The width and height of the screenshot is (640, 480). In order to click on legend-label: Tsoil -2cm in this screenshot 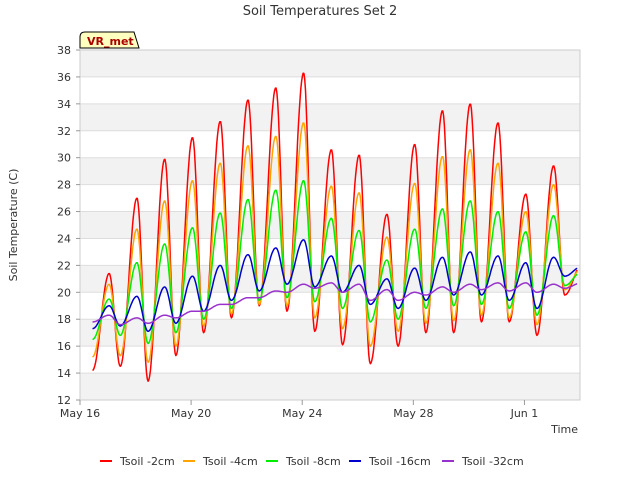, I will do `click(147, 461)`.